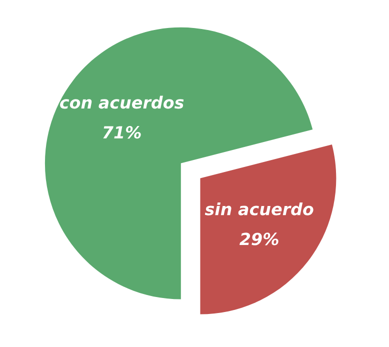 The image size is (389, 347). What do you see at coordinates (122, 132) in the screenshot?
I see `data-label: 71%` at bounding box center [122, 132].